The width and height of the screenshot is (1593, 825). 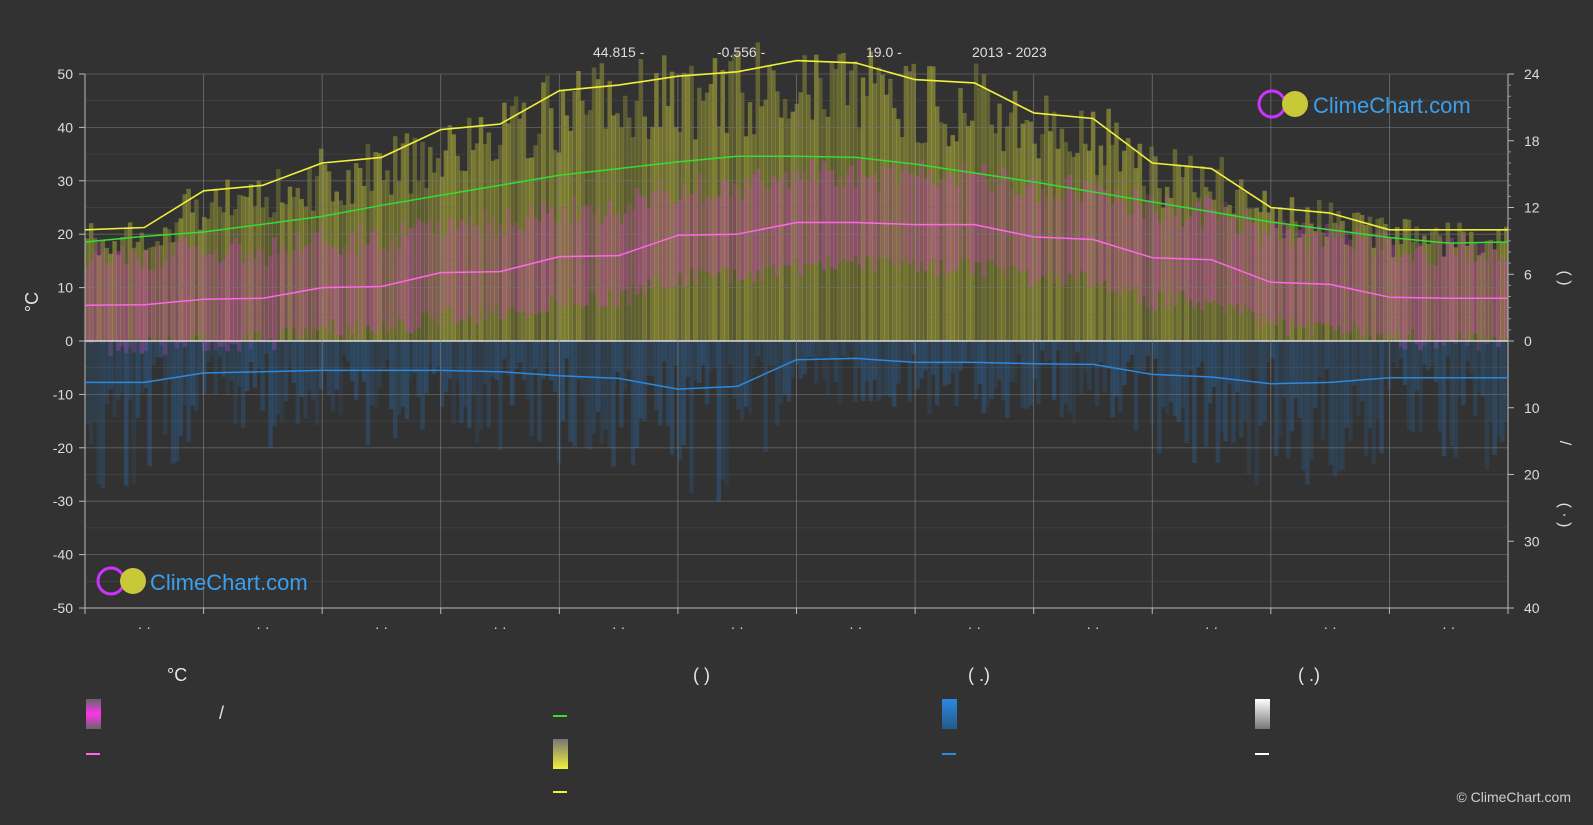 I want to click on temperature-mean-line, so click(x=796, y=263).